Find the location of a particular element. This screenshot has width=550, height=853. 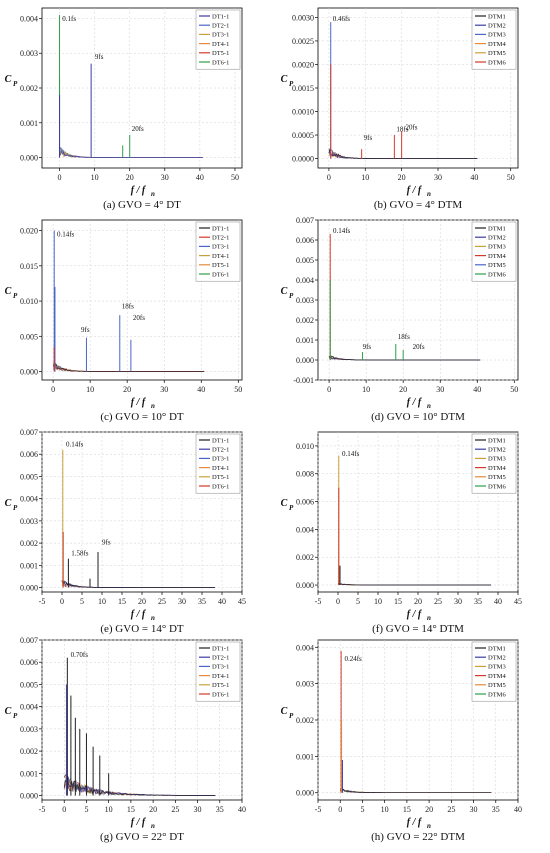

legend-label: DT1-1 is located at coordinates (220, 440).